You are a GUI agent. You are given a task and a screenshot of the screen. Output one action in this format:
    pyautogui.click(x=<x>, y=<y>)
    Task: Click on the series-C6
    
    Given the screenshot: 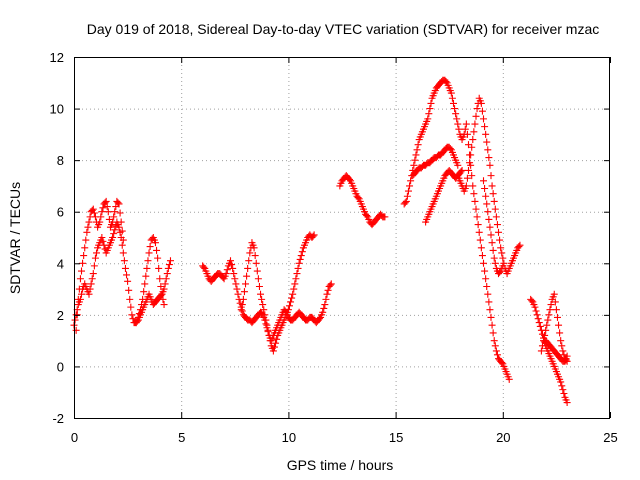 What is the action you would take?
    pyautogui.click(x=493, y=227)
    